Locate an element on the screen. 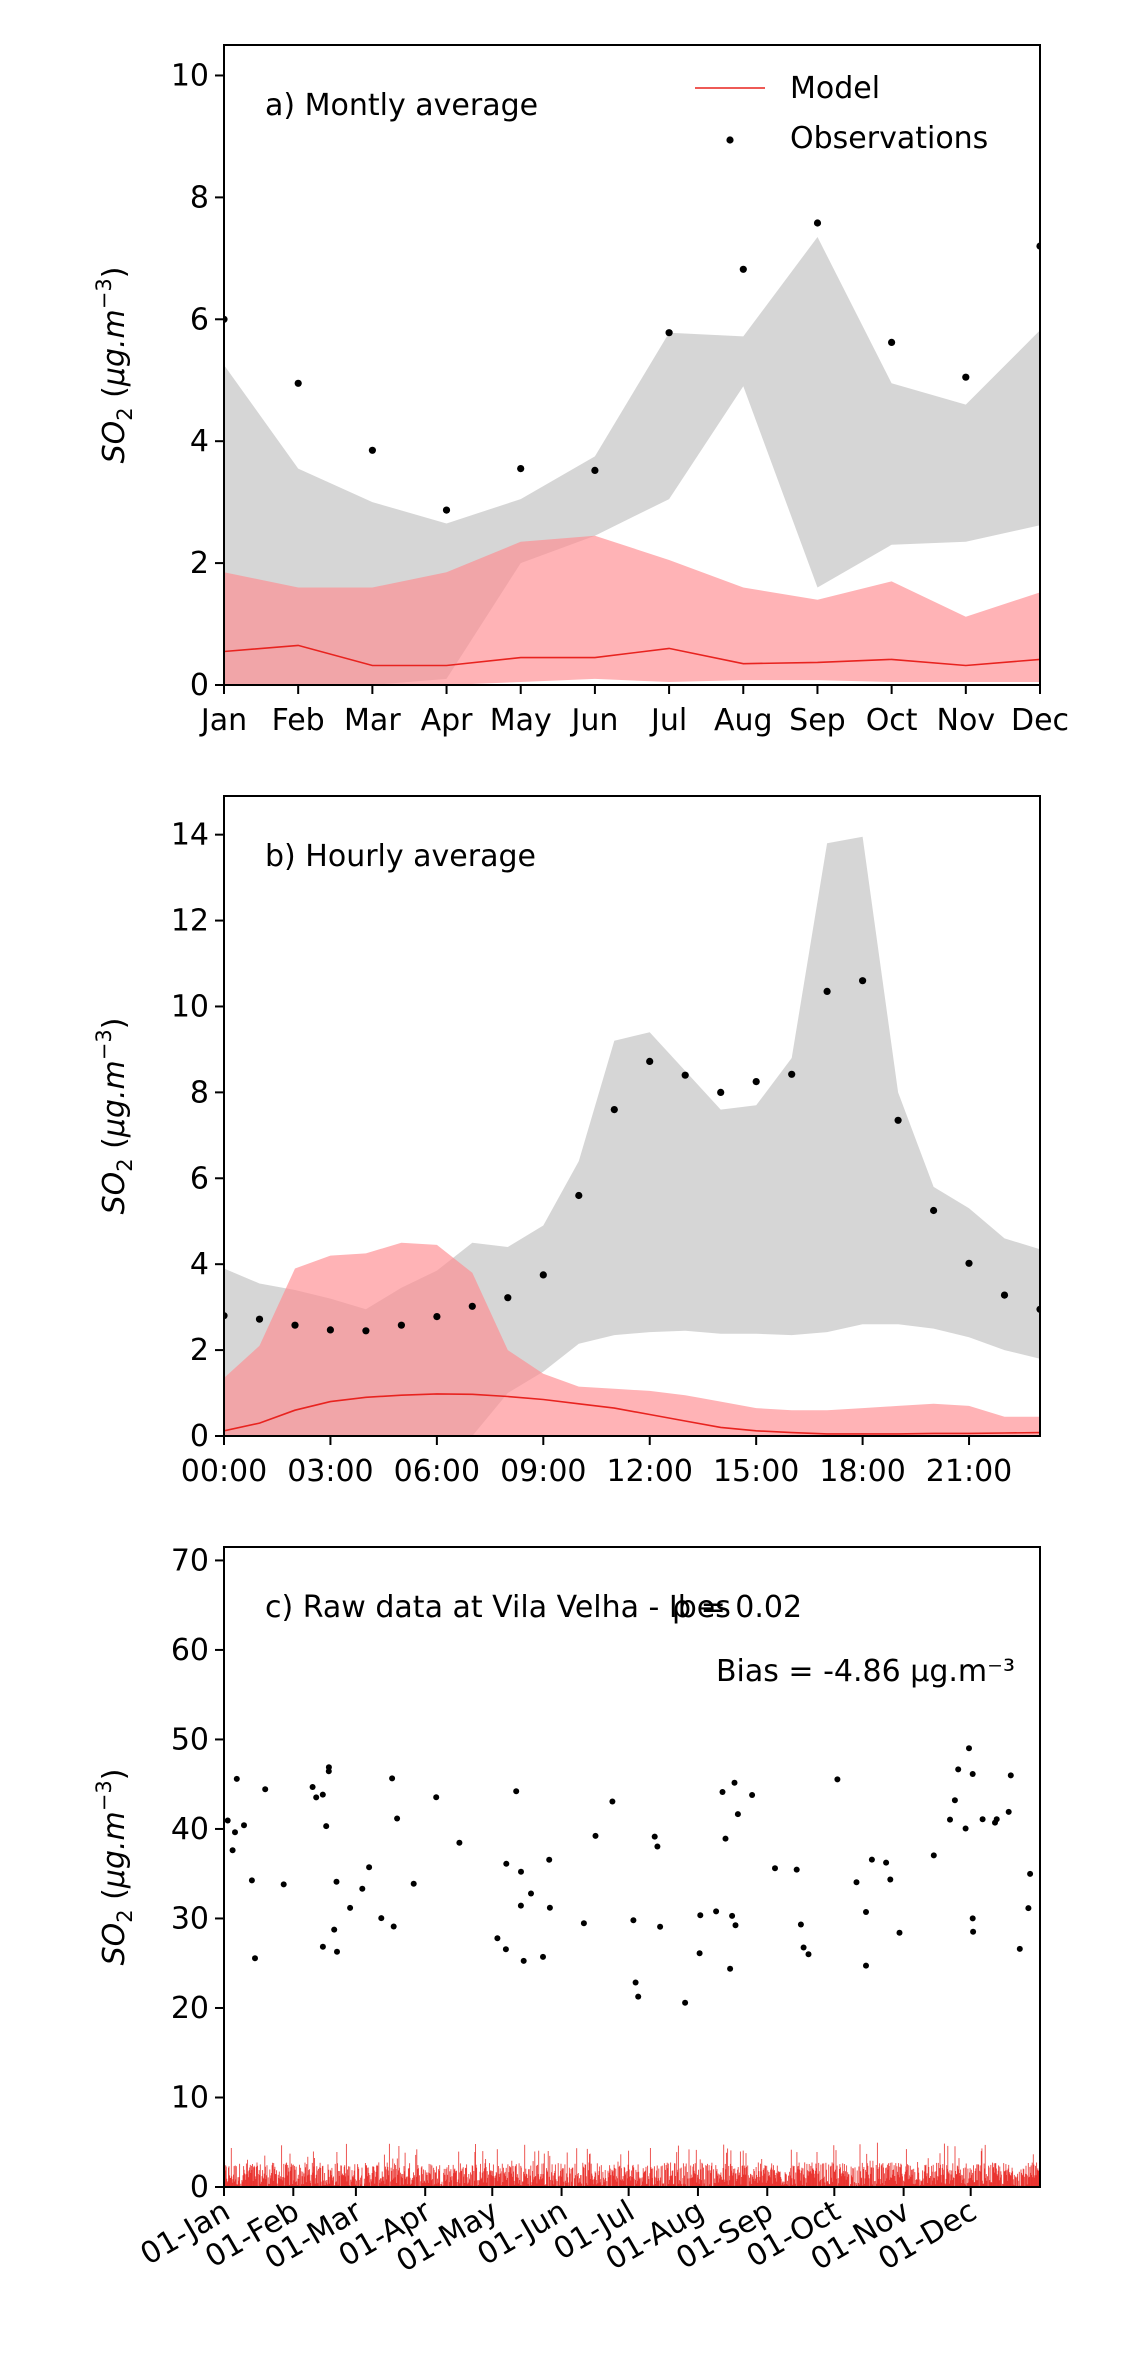  panel-label: c) Raw data at Vila Velha - Ibes is located at coordinates (498, 1607).